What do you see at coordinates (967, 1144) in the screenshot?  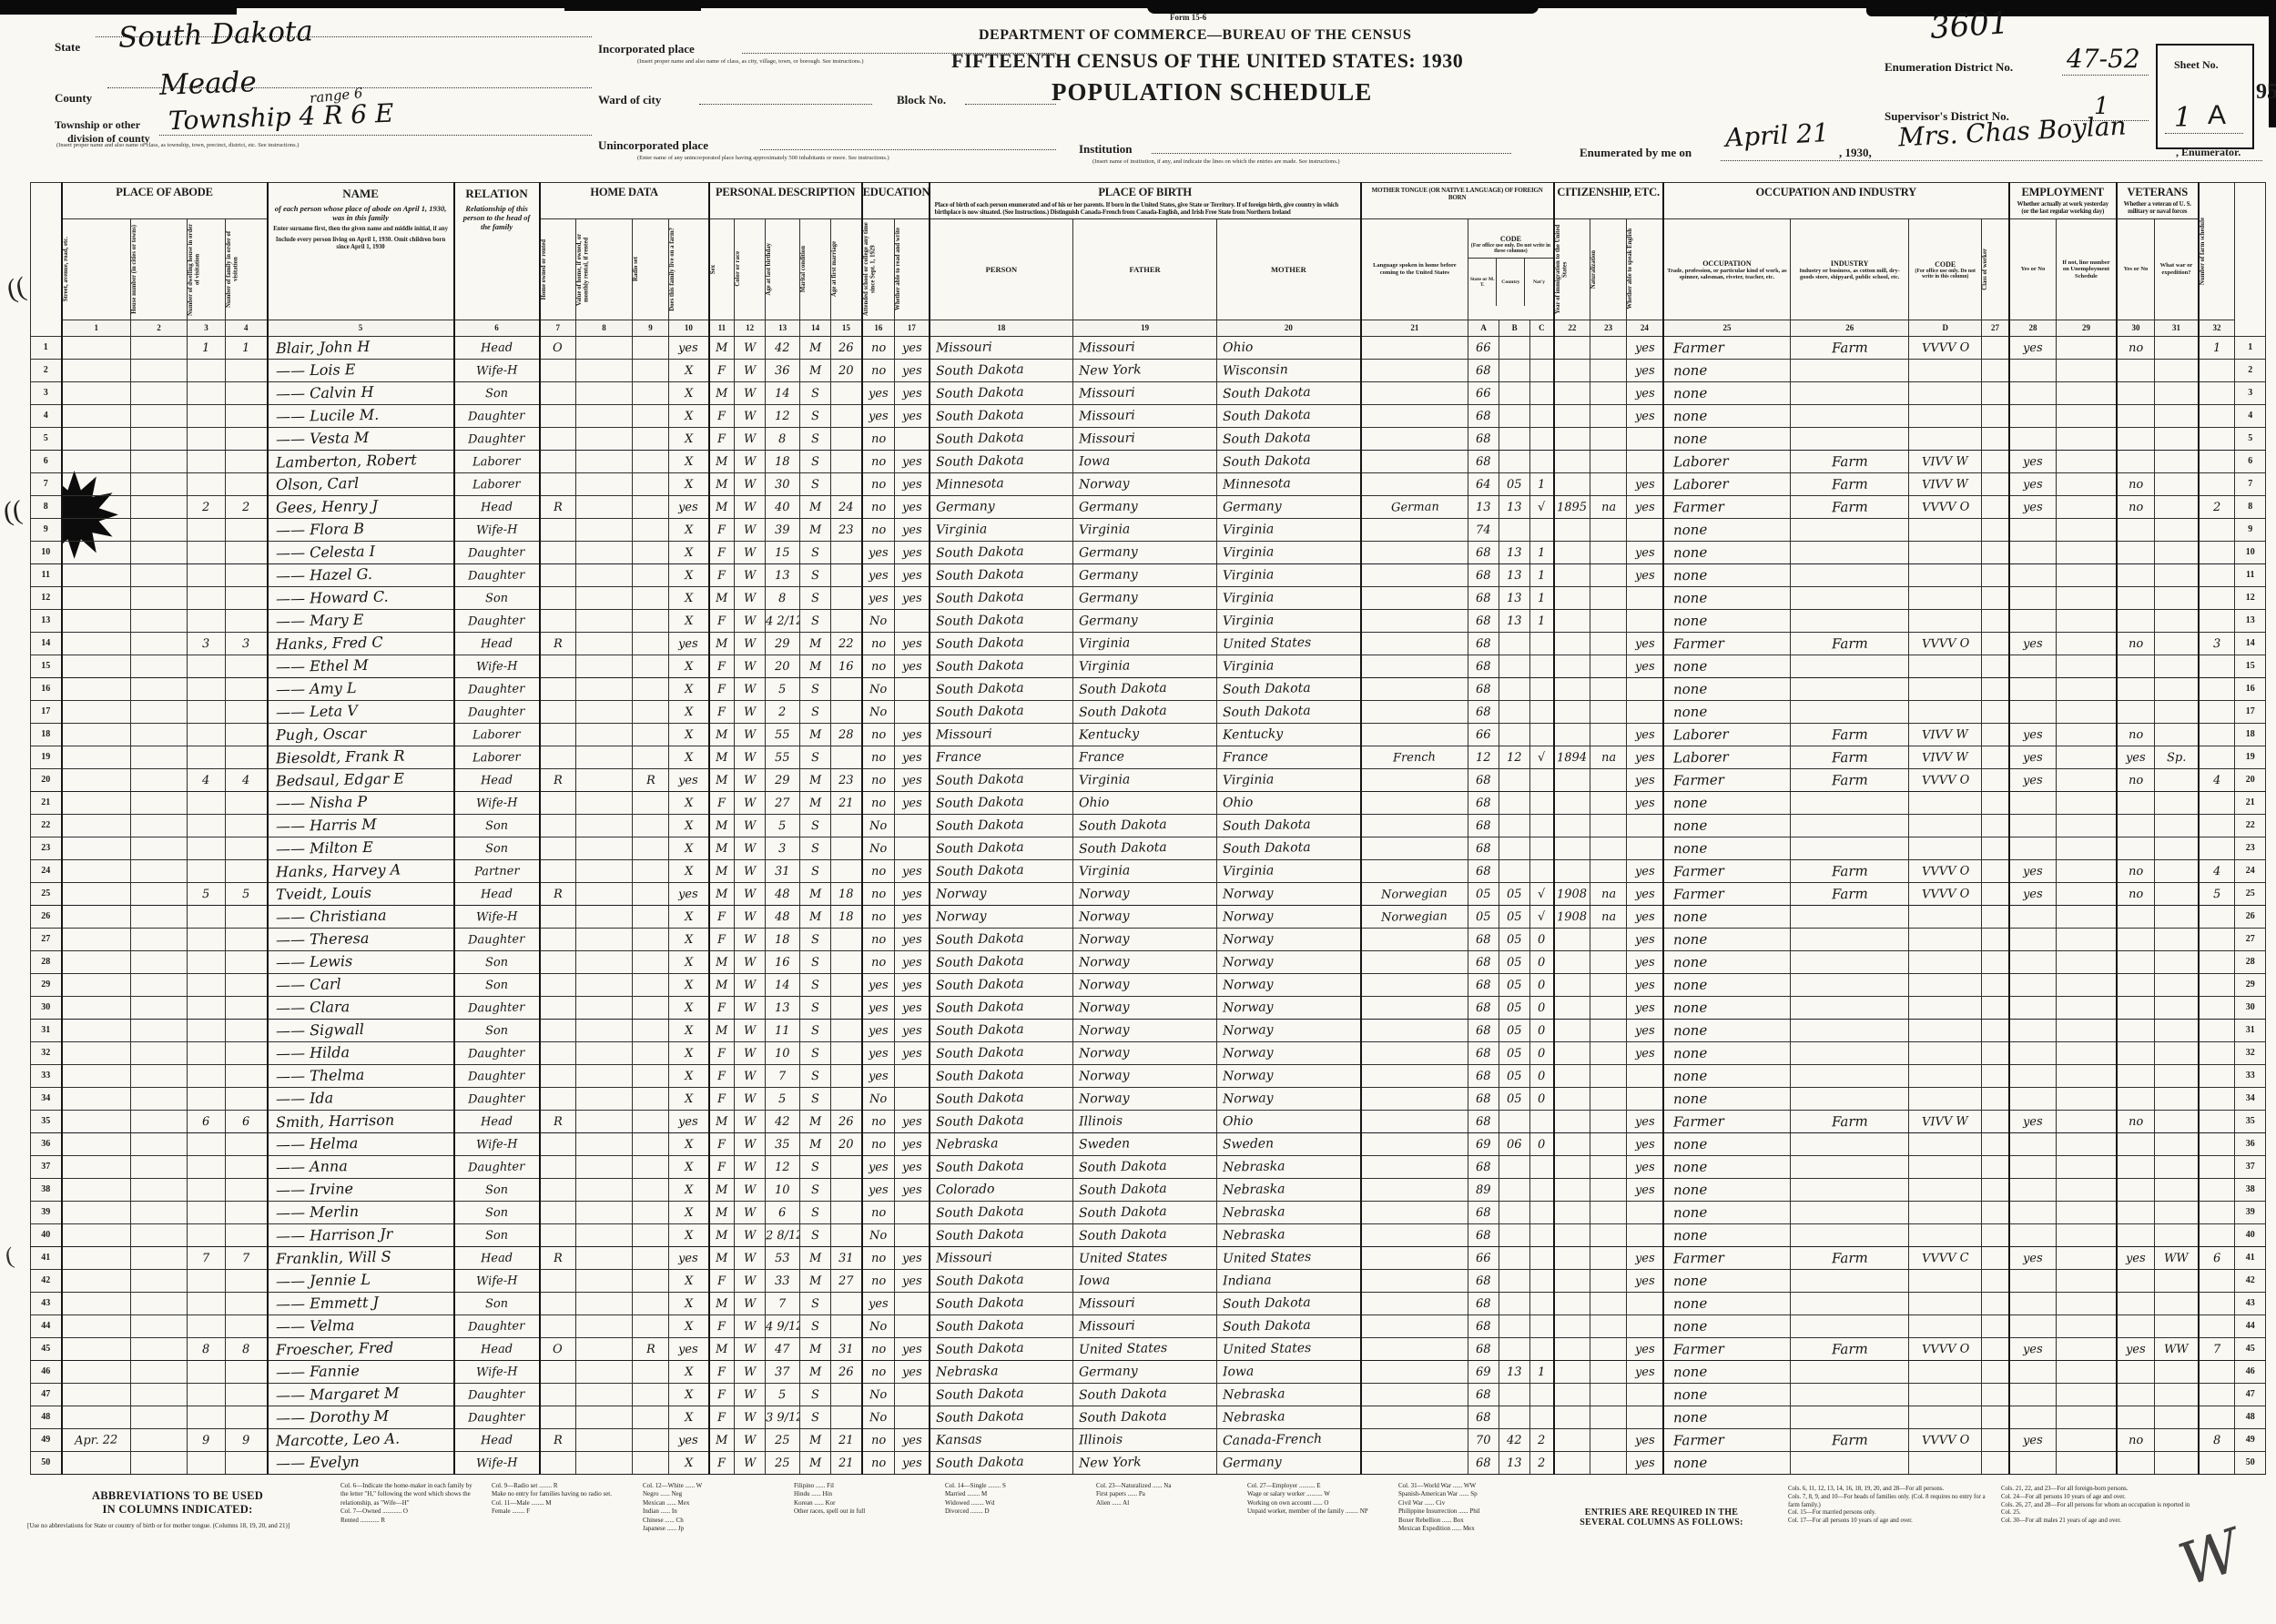 I see `handwritten-entry: Nebraska` at bounding box center [967, 1144].